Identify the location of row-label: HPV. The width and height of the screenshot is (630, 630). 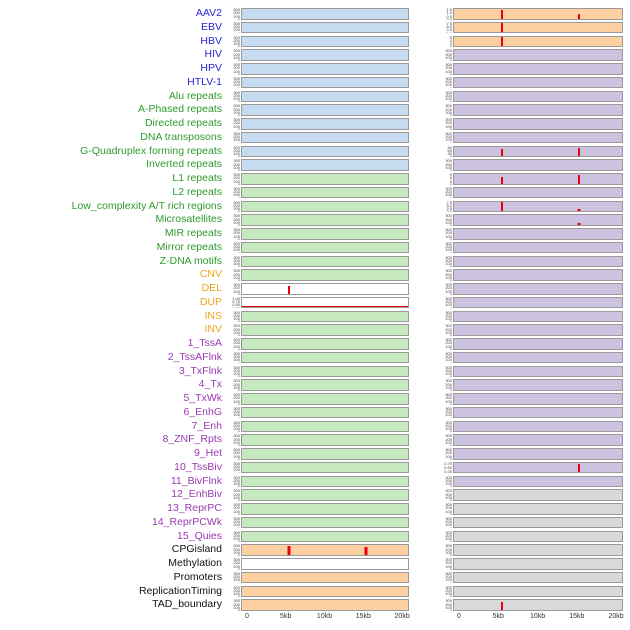
(211, 68).